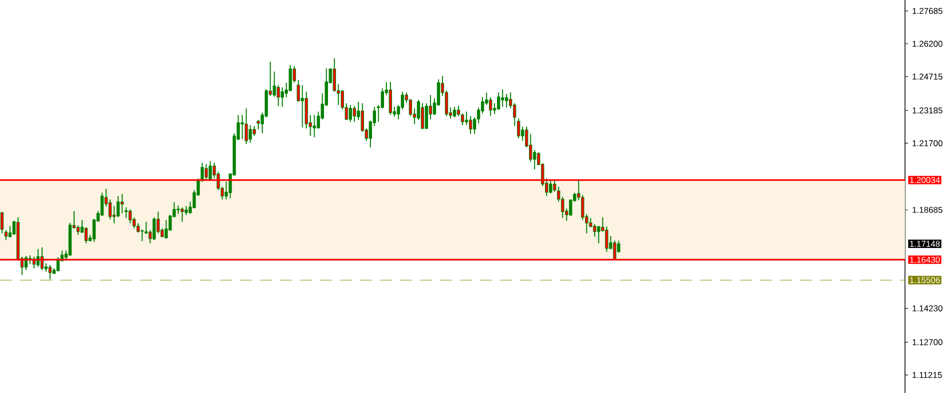 This screenshot has width=945, height=393. I want to click on y-tick-label: 1.27685, so click(927, 11).